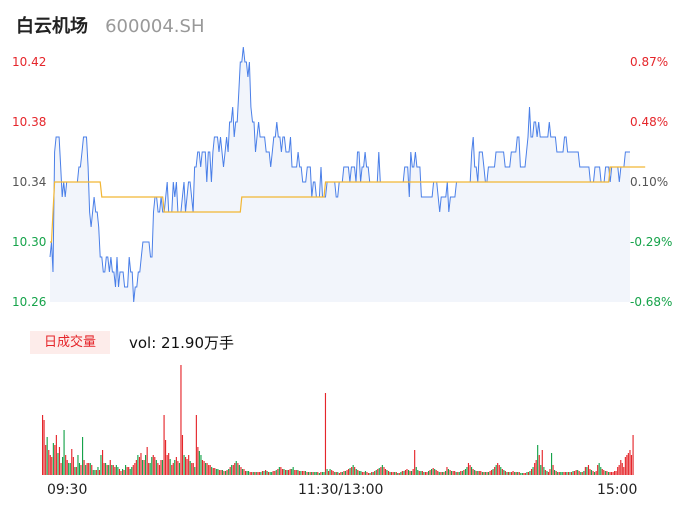 The height and width of the screenshot is (524, 686). Describe the element at coordinates (29, 182) in the screenshot. I see `y-left-tick: 10.34` at that location.